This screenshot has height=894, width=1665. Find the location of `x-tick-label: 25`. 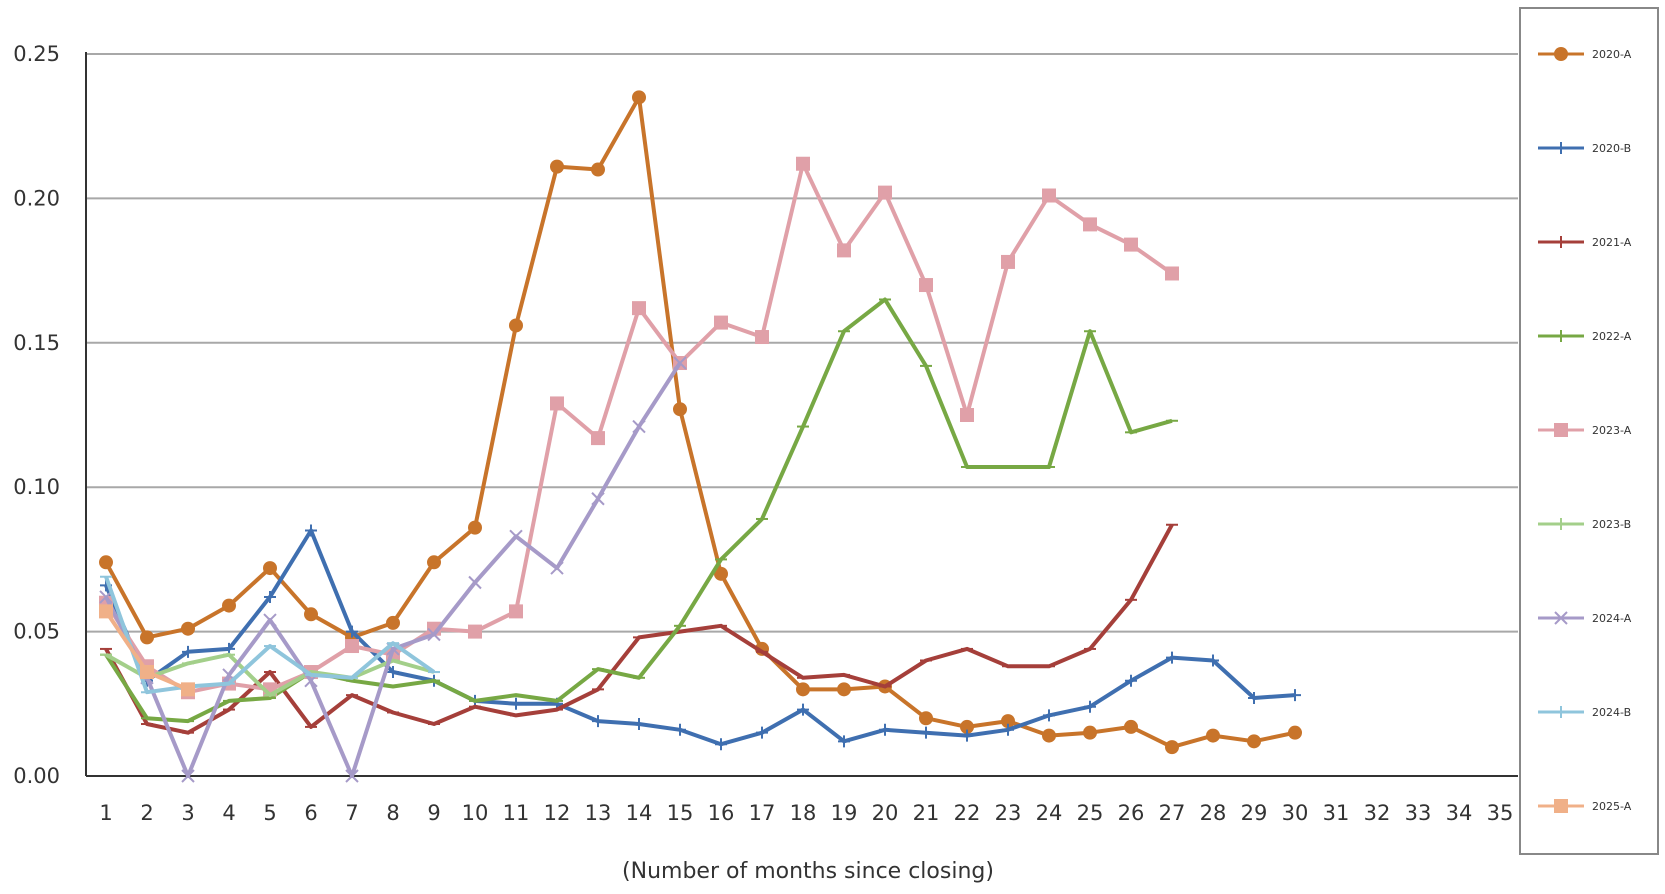

x-tick-label: 25 is located at coordinates (1090, 813).